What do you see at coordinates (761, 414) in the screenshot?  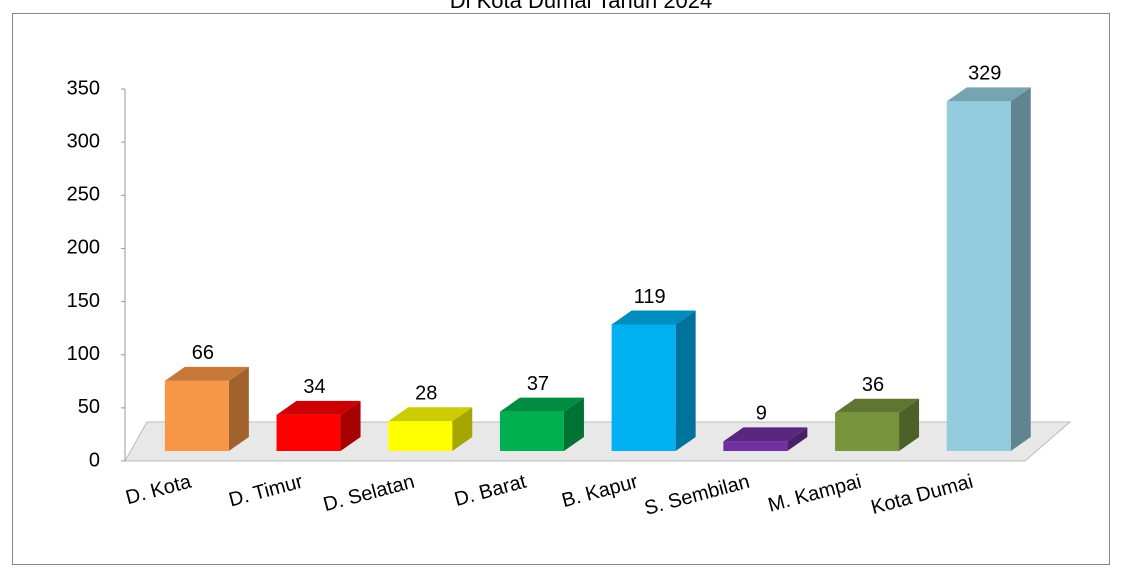 I see `value-label: 9` at bounding box center [761, 414].